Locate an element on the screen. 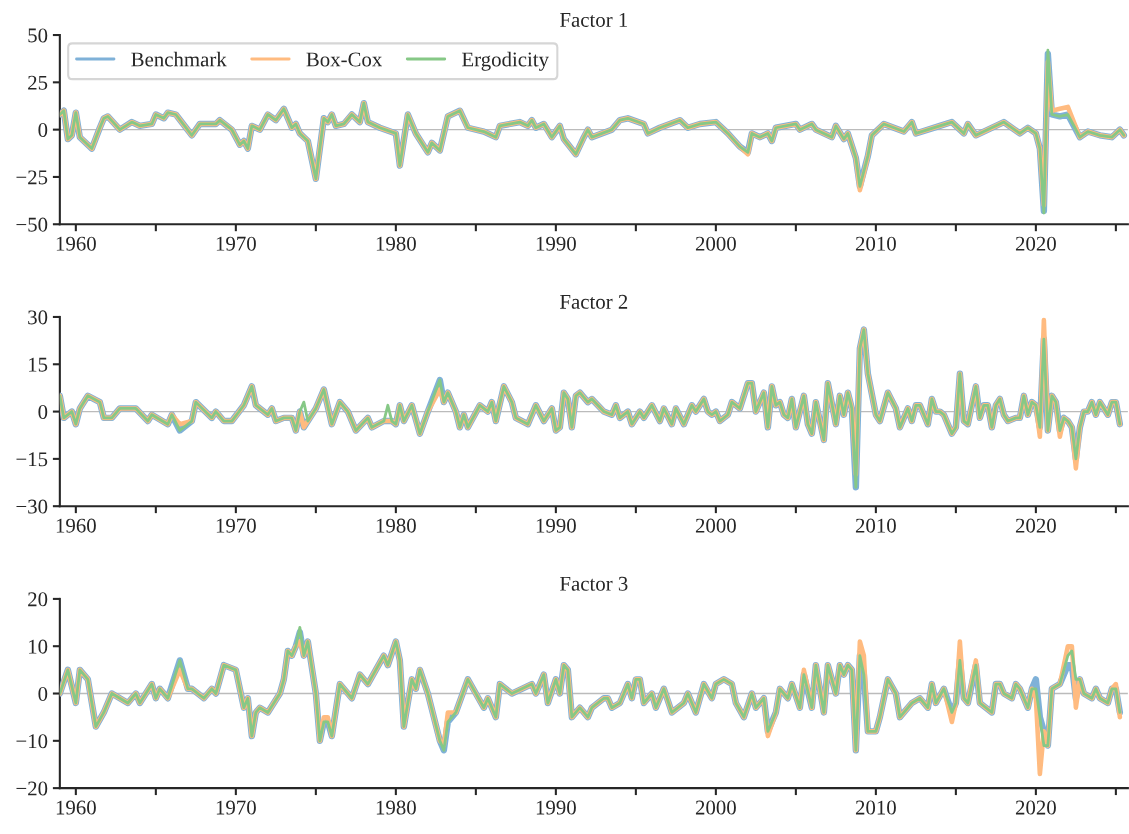 The image size is (1129, 834). y-tick-label: 15 is located at coordinates (38, 364).